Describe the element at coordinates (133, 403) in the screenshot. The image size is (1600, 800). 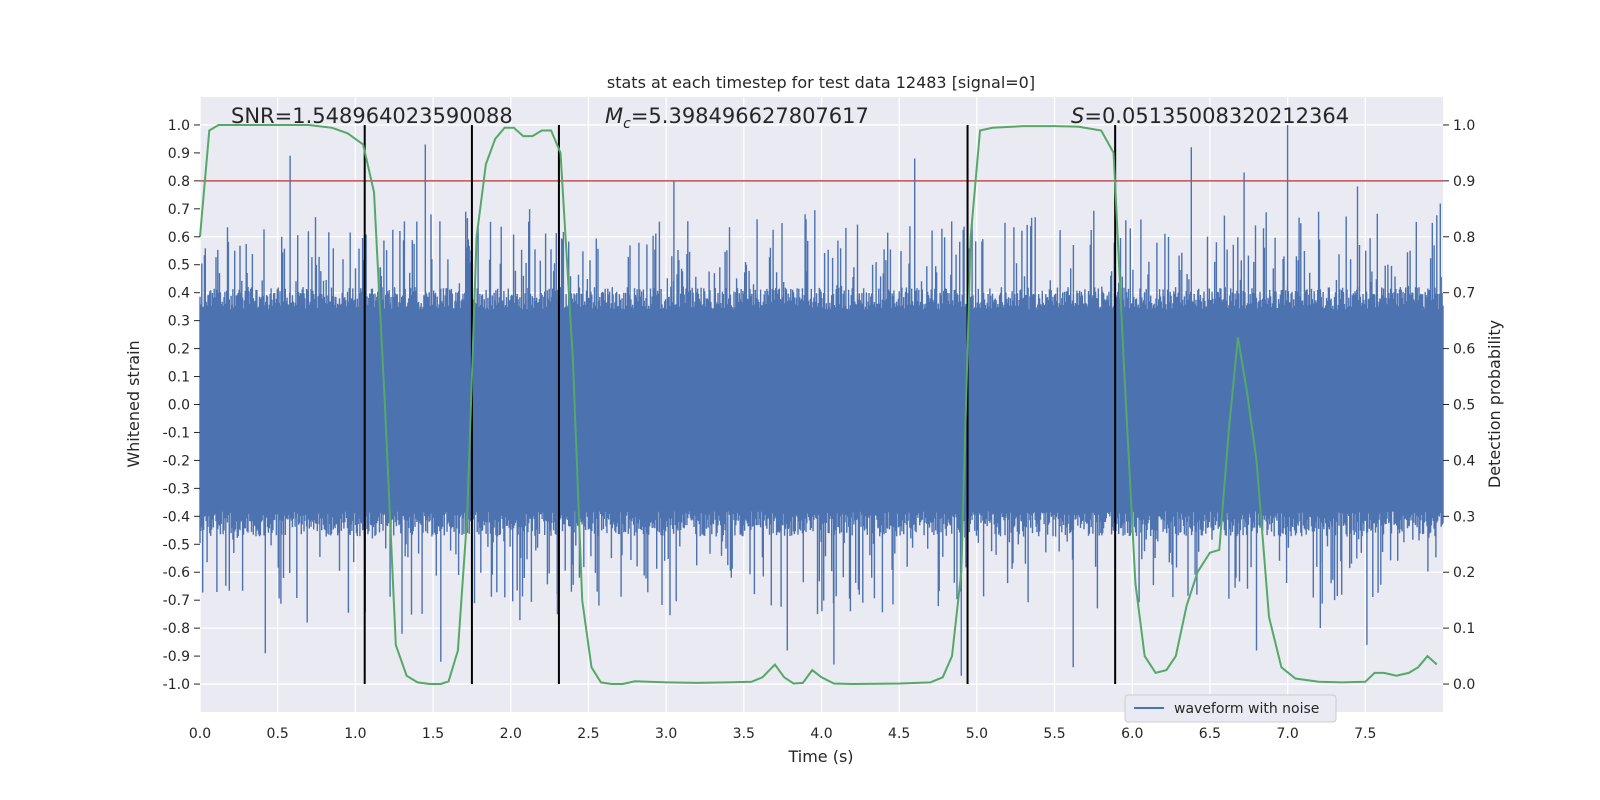
I see `y-axis-label-left: Whitened strain` at that location.